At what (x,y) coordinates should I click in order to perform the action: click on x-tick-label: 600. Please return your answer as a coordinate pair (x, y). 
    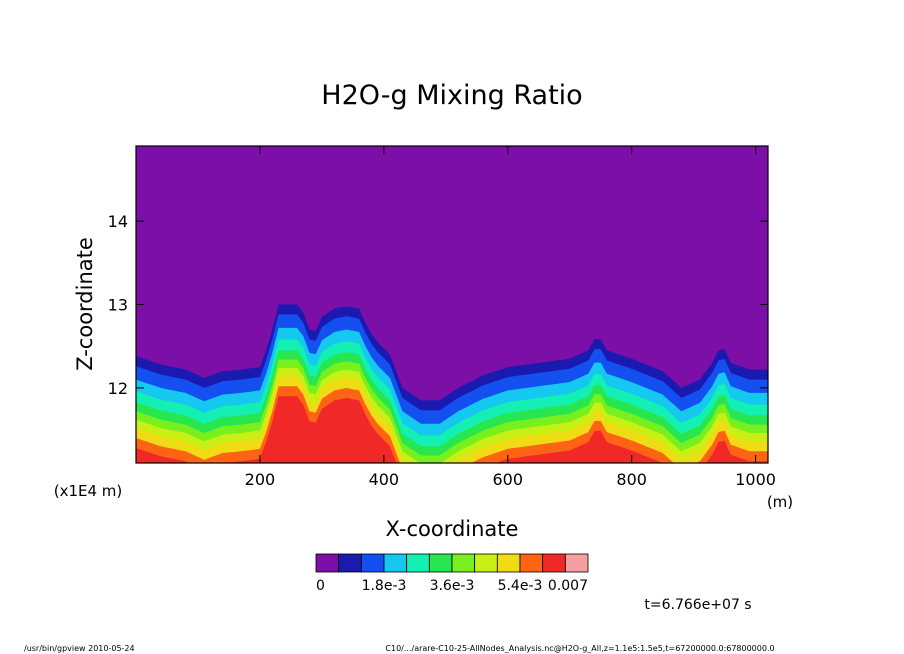
    Looking at the image, I should click on (507, 479).